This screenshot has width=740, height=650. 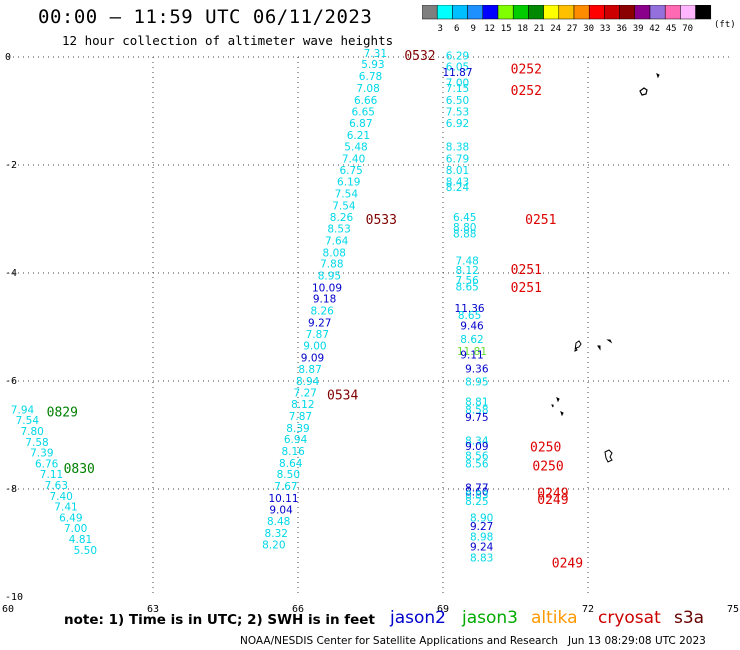 I want to click on y-tick-label: -2, so click(x=11, y=165).